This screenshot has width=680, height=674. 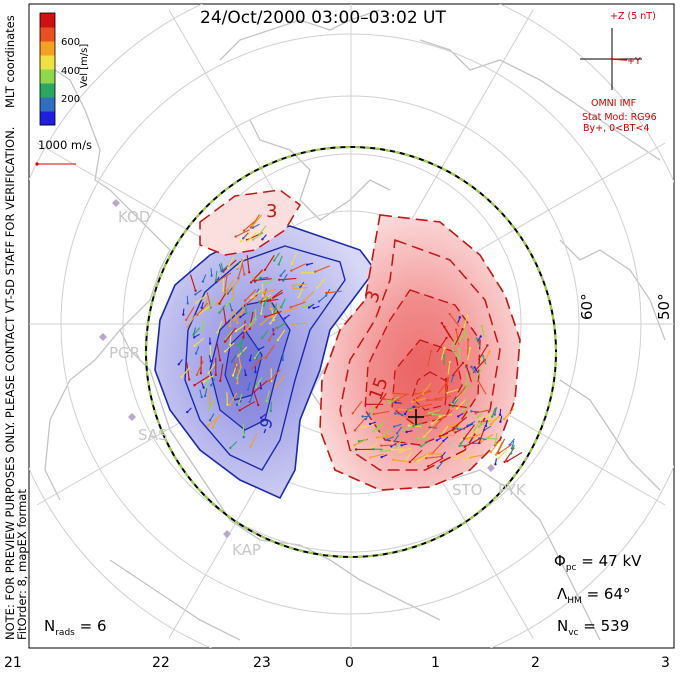 I want to click on contour-label-3-lobe: 3, so click(x=272, y=211).